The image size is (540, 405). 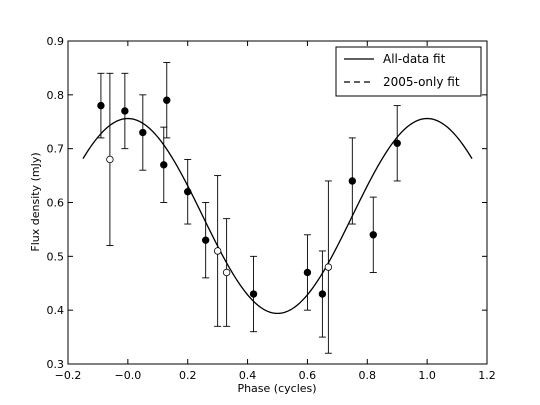 I want to click on y-tick-label-5: 0.8, so click(x=56, y=95).